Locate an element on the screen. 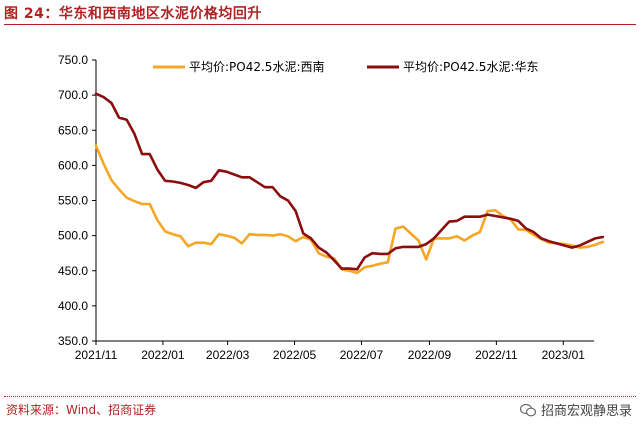 Image resolution: width=640 pixels, height=434 pixels. y-tick-label: 600.0 is located at coordinates (73, 165).